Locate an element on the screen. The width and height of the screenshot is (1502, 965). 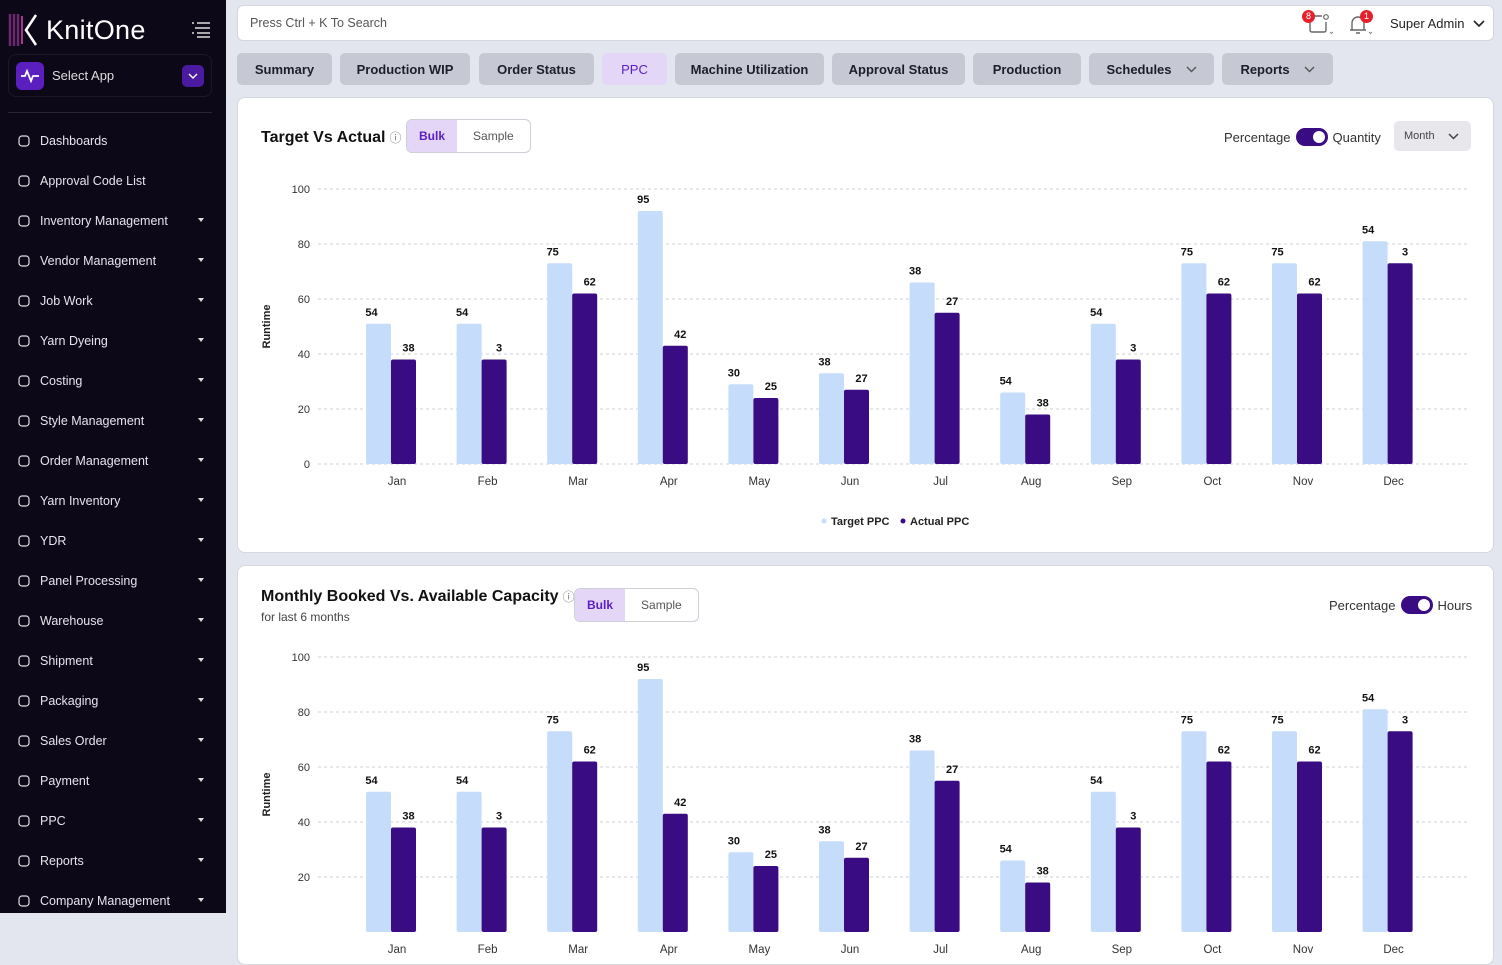
tab-order-status: Order Status is located at coordinates (536, 69).